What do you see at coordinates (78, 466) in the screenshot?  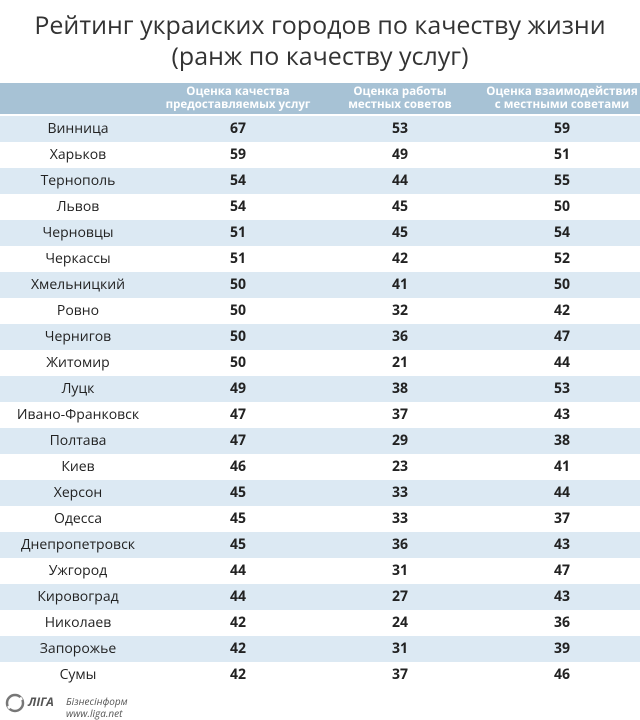 I see `city-cell: Киев` at bounding box center [78, 466].